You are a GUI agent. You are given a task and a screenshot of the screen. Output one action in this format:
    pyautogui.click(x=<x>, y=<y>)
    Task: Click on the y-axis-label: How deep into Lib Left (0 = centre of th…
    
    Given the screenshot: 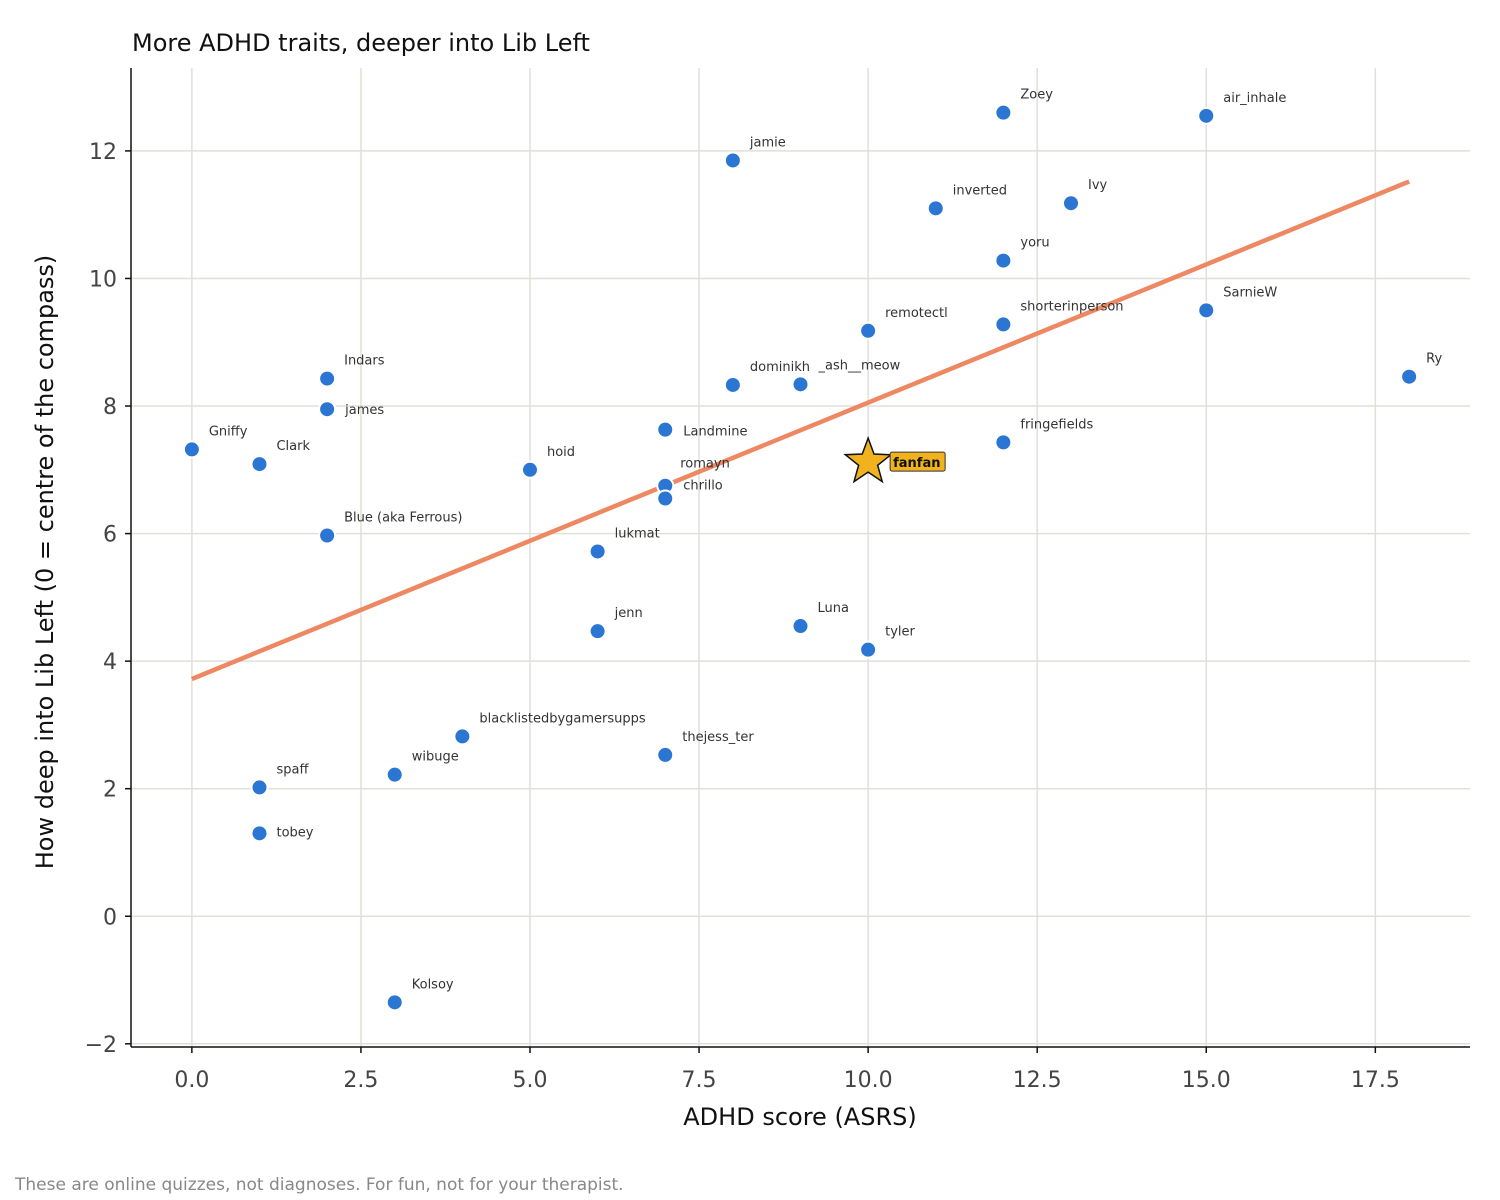 What is the action you would take?
    pyautogui.click(x=45, y=562)
    